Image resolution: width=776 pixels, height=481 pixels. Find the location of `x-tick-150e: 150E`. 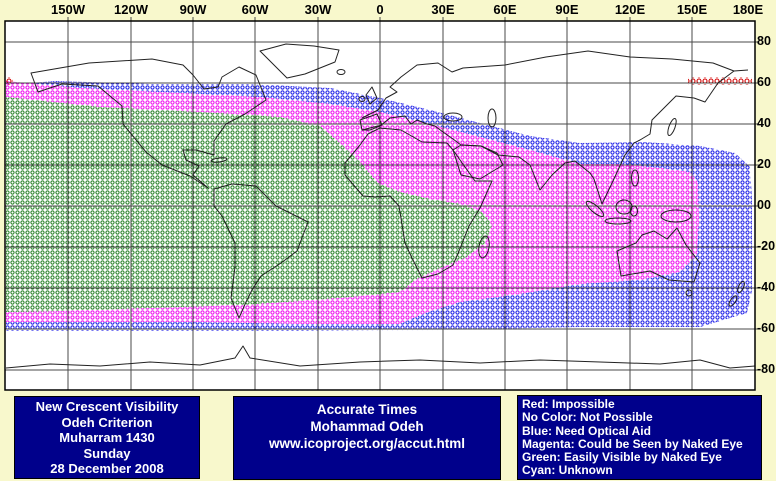

x-tick-150e: 150E is located at coordinates (692, 9).